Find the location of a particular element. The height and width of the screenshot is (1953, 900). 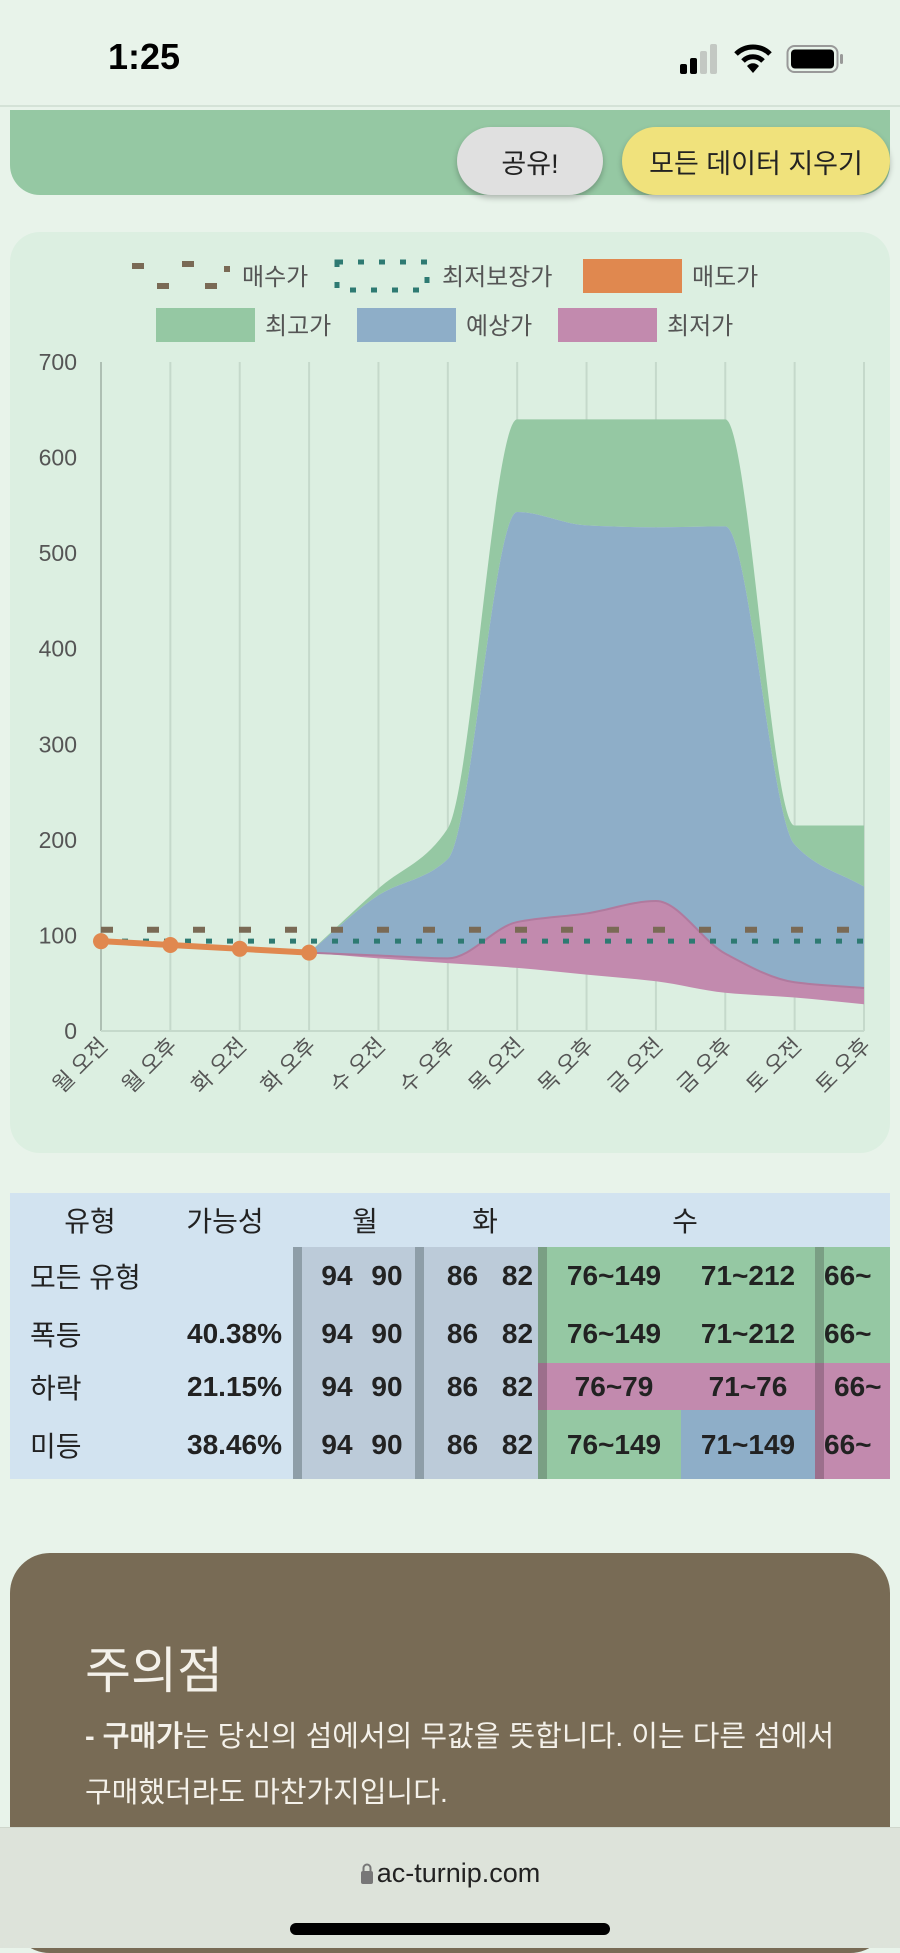

x-tick-label: 토 오후 is located at coordinates (843, 1065).